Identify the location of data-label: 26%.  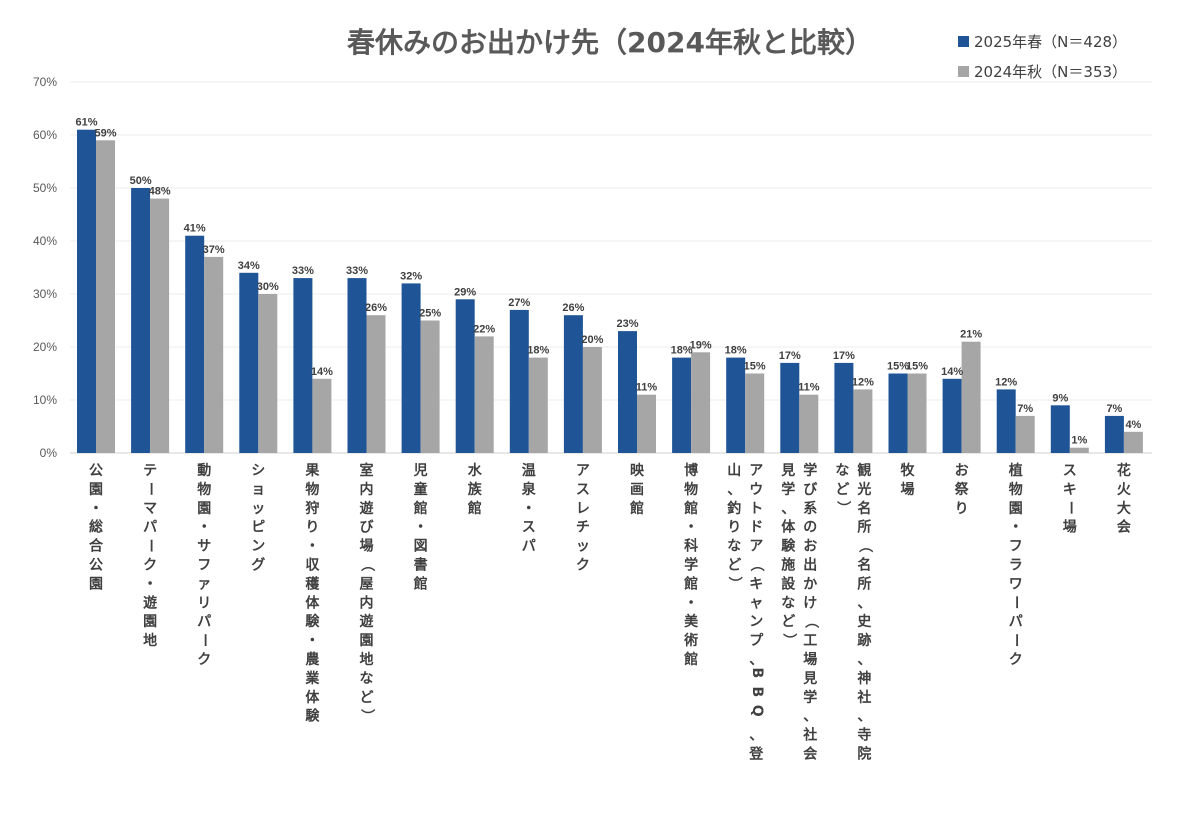
(376, 308).